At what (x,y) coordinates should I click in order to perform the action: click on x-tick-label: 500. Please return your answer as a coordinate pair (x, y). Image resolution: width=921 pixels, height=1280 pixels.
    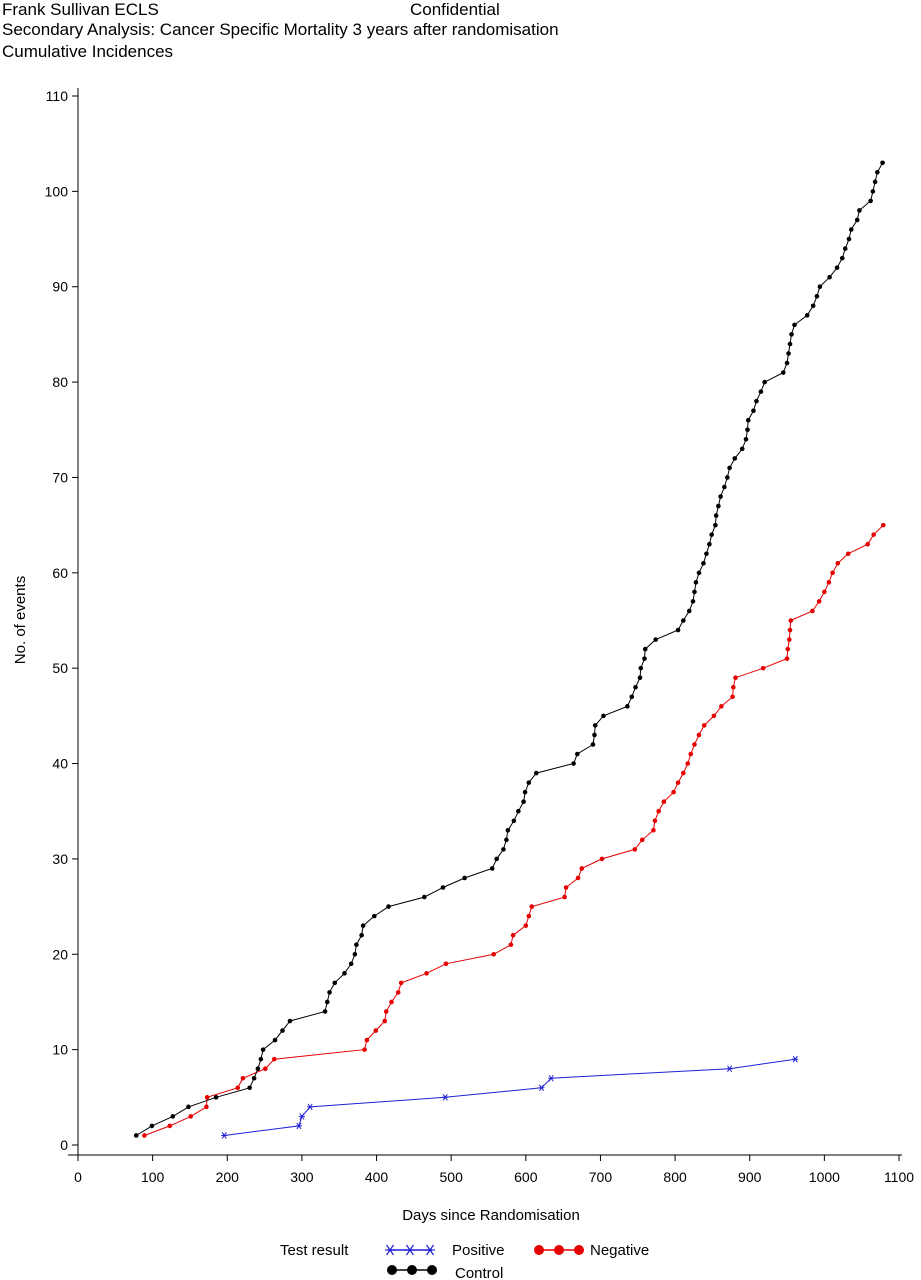
    Looking at the image, I should click on (452, 1177).